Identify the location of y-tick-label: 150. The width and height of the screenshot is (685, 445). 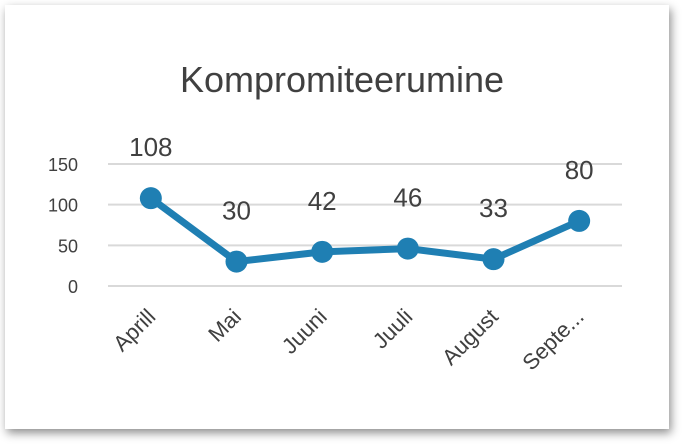
(63, 165).